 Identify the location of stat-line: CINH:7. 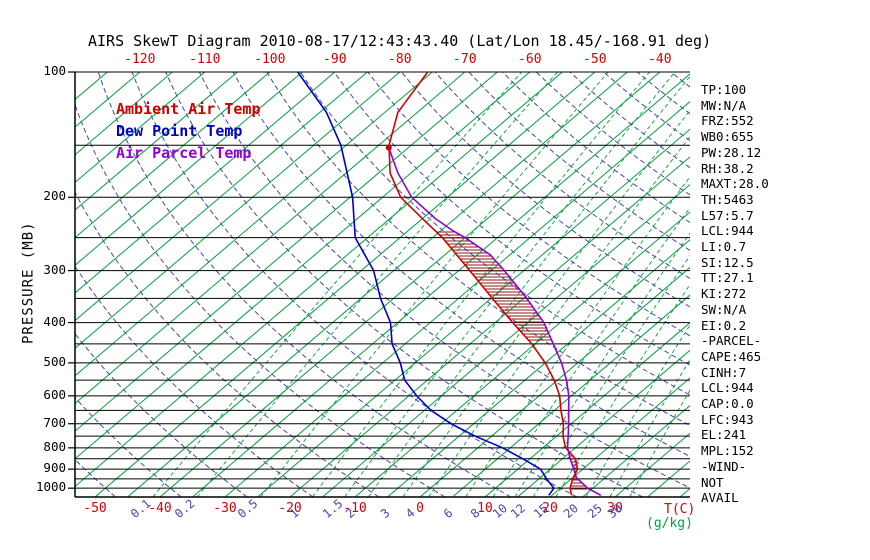
(724, 372).